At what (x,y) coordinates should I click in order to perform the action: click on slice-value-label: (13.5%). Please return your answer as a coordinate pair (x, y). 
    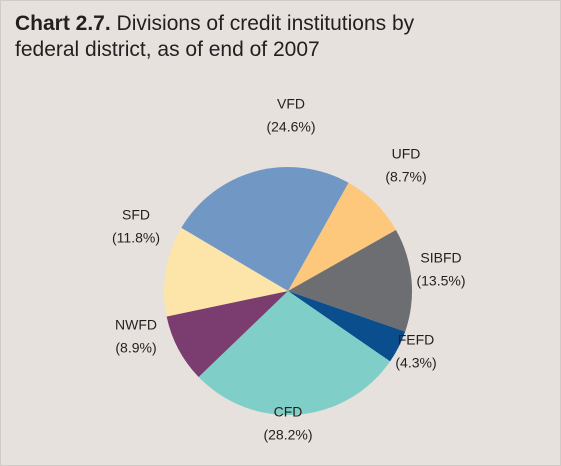
    Looking at the image, I should click on (440, 281).